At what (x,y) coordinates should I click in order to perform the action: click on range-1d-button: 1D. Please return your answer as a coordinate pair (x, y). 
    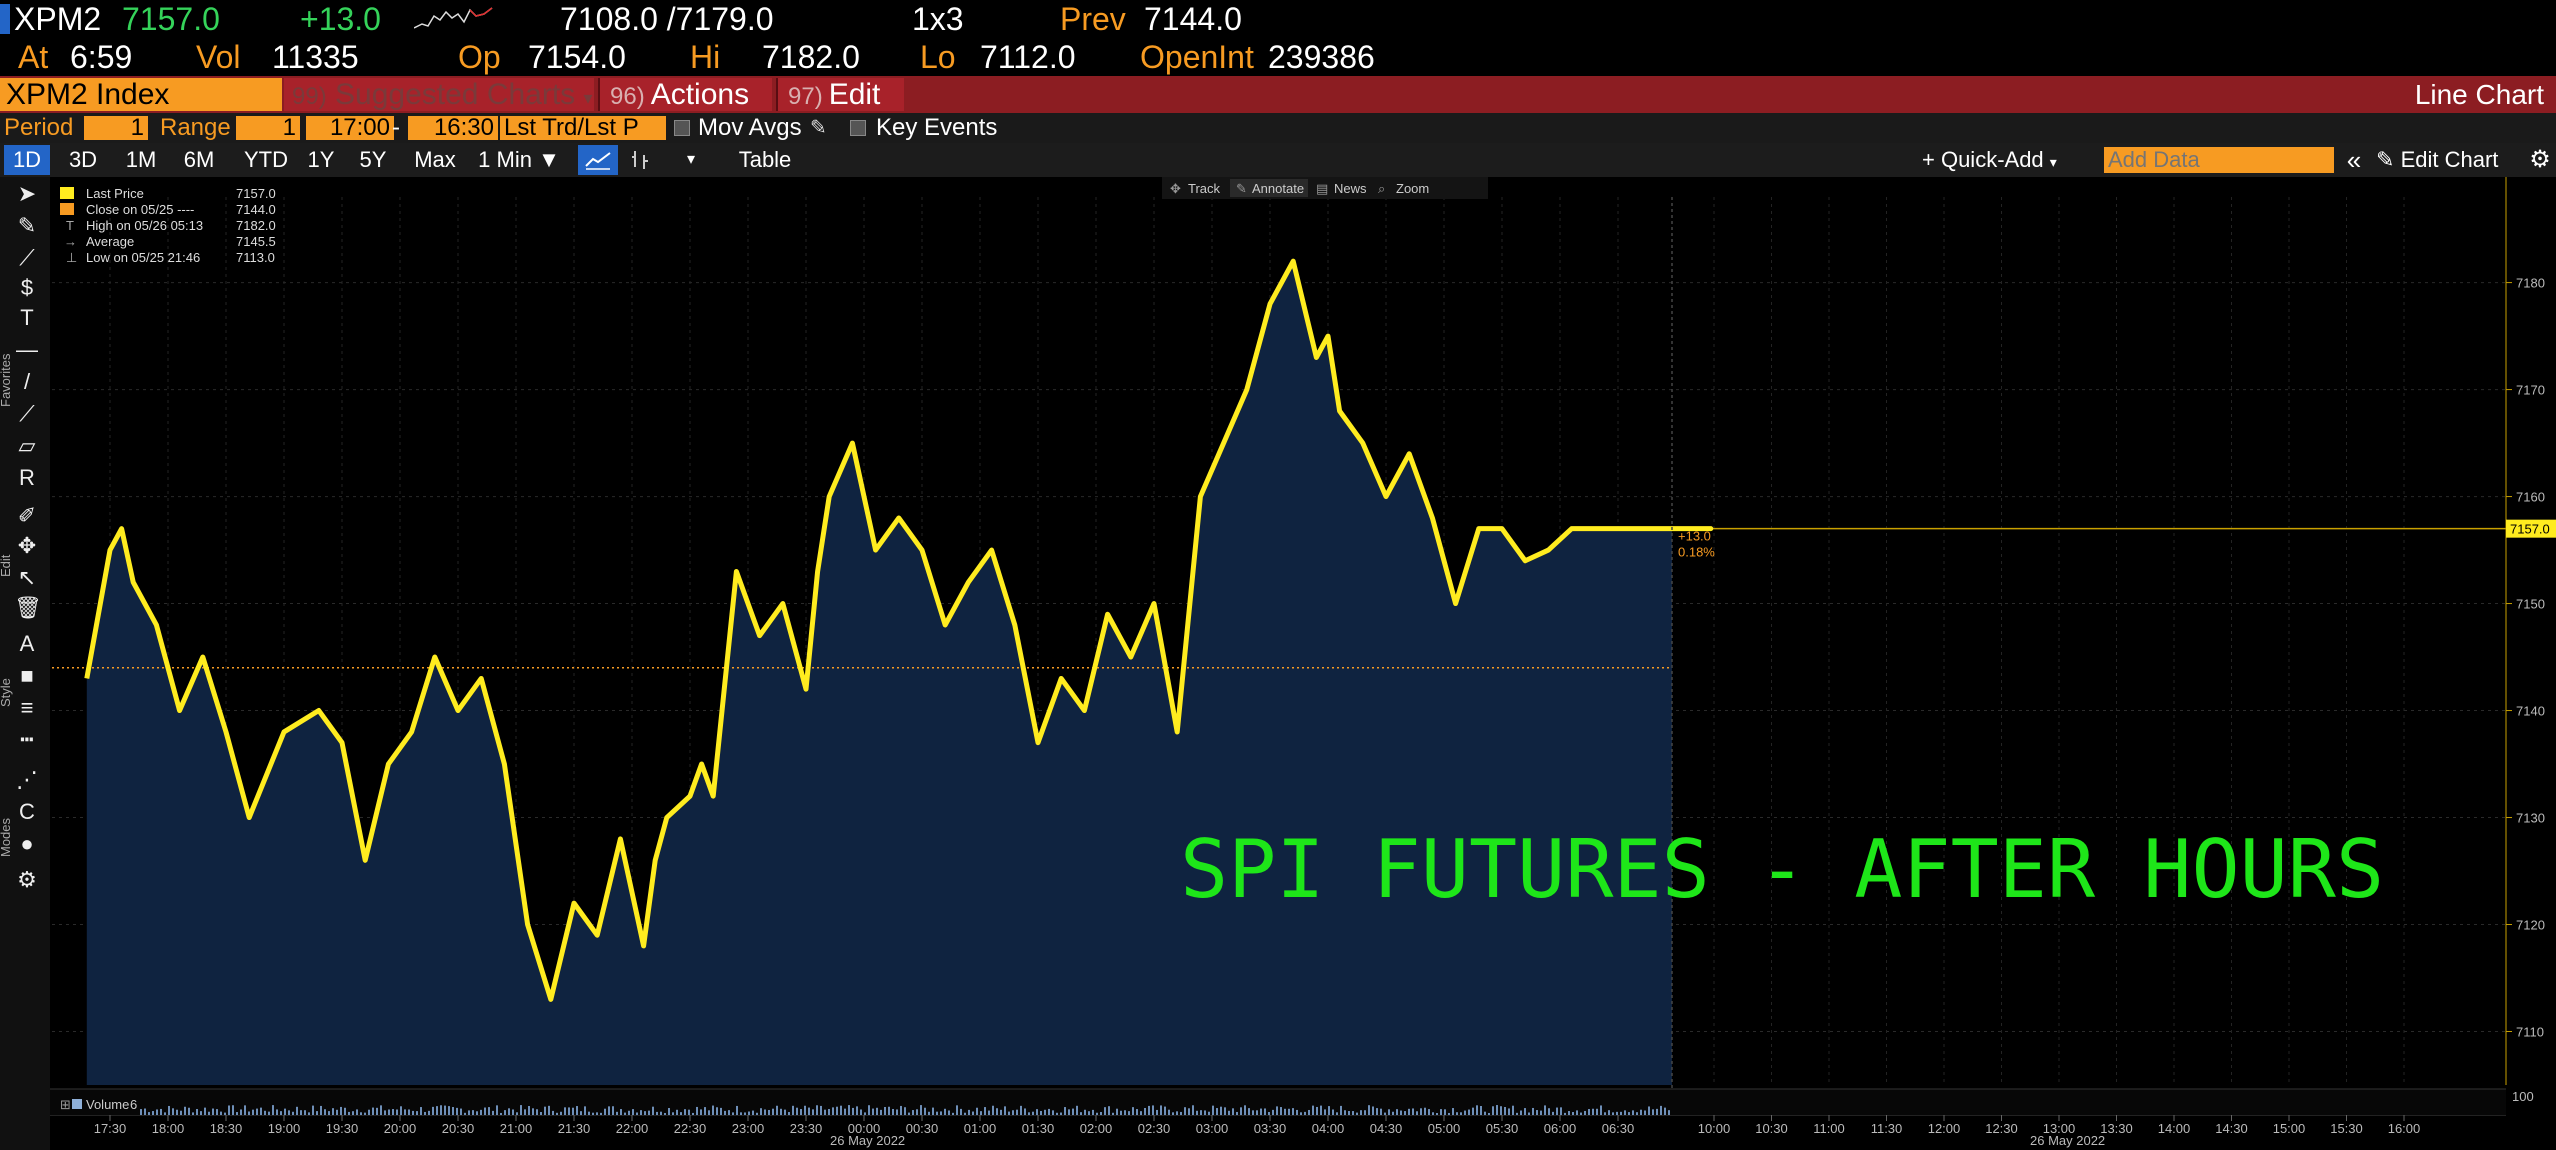
    Looking at the image, I should click on (27, 160).